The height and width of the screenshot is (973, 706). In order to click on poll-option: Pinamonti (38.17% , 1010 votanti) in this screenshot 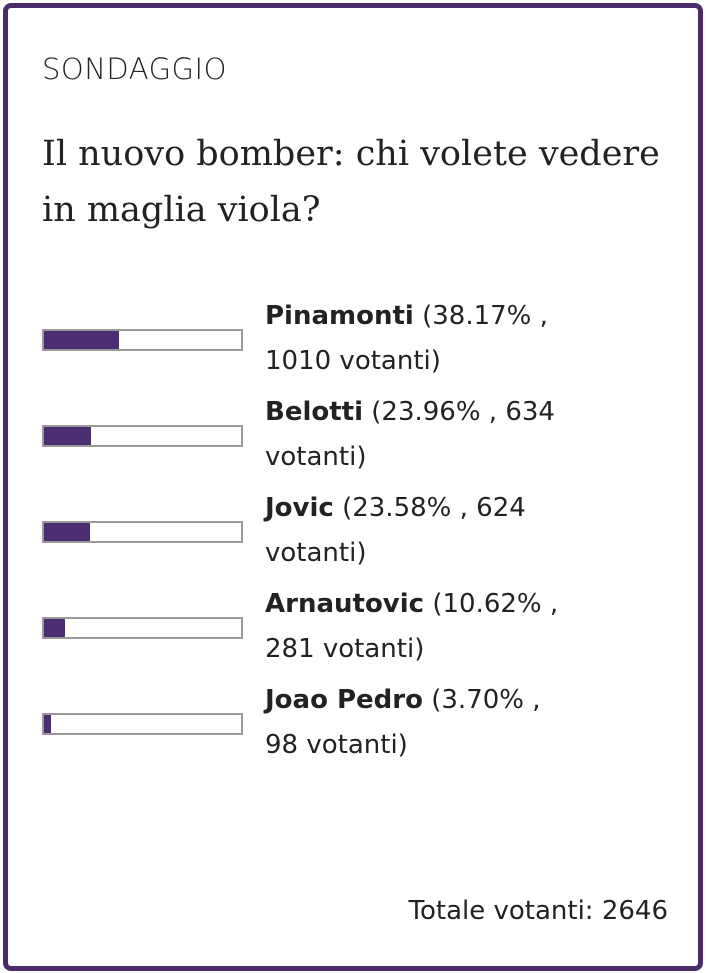, I will do `click(353, 342)`.